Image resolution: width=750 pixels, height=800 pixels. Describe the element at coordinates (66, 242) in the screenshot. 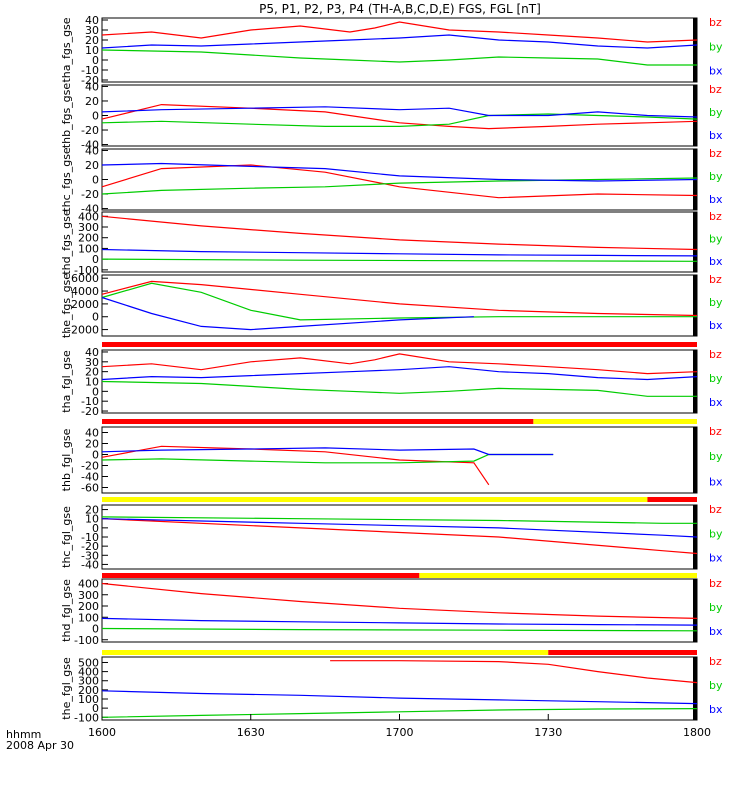

I see `y-axis-label: thd_fgs_gse` at that location.